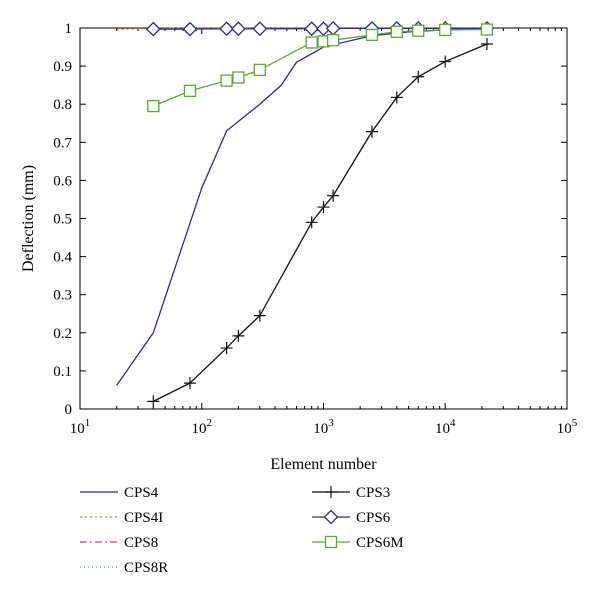  I want to click on y-tick-label: 0.7, so click(62, 143).